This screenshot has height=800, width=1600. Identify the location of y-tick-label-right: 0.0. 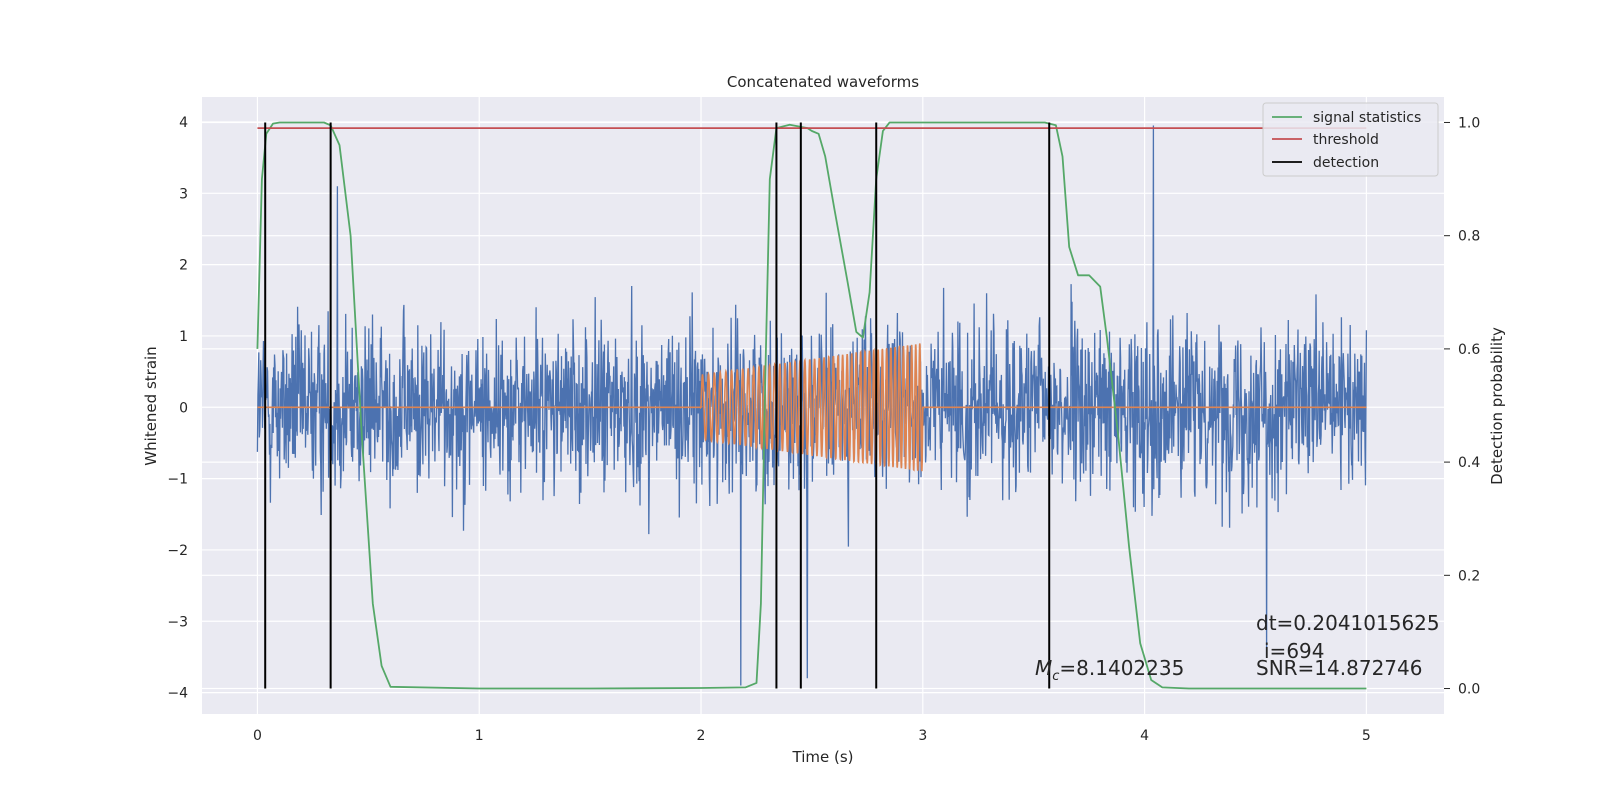
(1469, 690).